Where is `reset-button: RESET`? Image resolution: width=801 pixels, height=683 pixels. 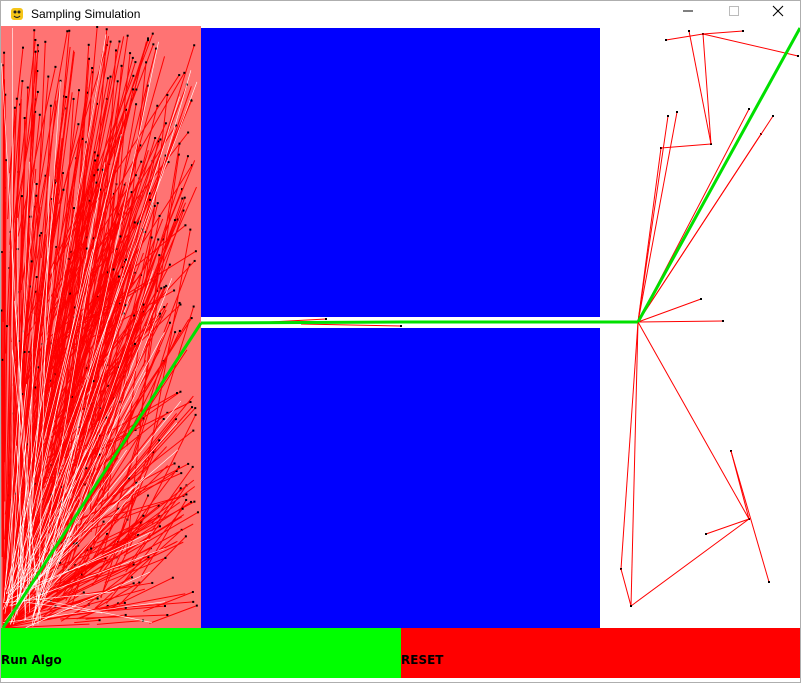 reset-button: RESET is located at coordinates (600, 653).